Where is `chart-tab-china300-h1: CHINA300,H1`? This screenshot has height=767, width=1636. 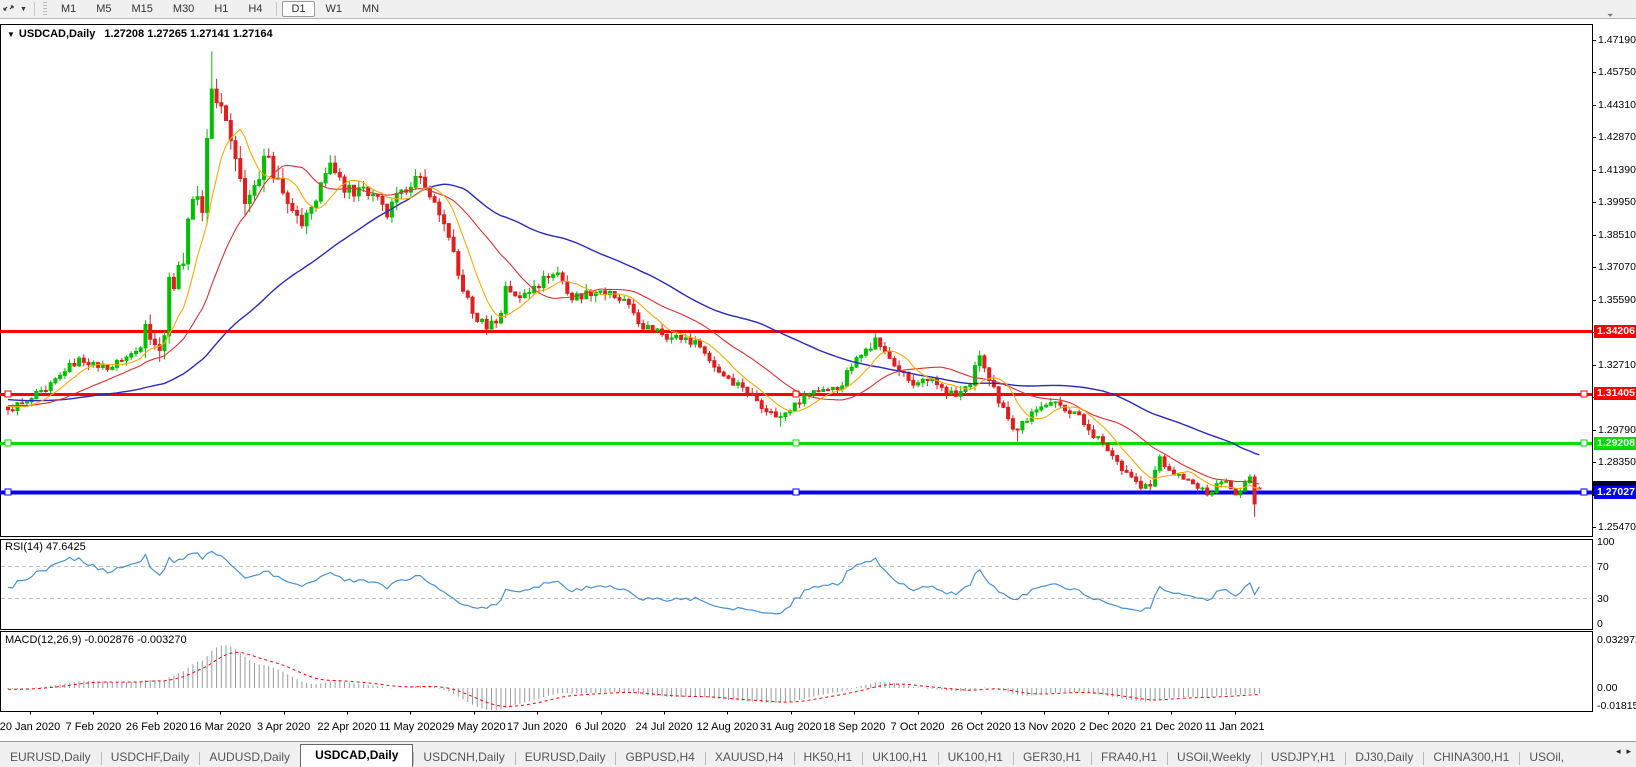 chart-tab-china300-h1: CHINA300,H1 is located at coordinates (1471, 757).